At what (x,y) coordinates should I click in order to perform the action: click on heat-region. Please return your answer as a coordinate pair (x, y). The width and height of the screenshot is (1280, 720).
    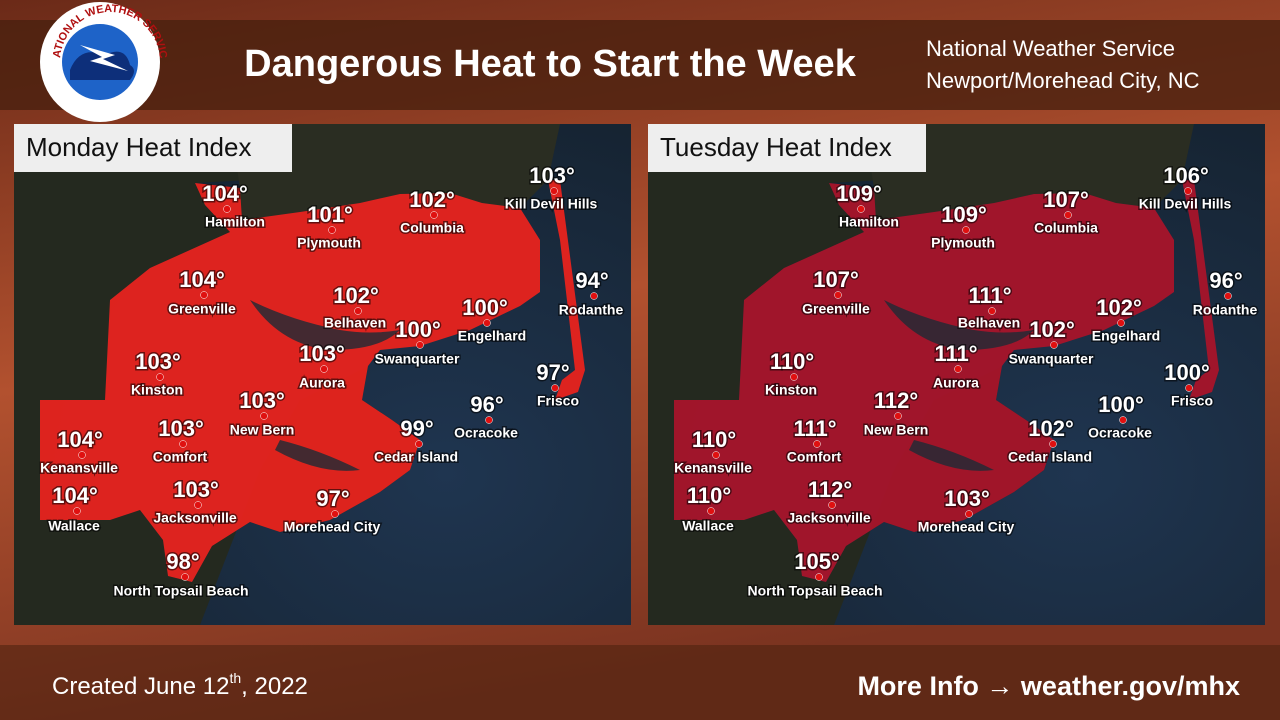
    Looking at the image, I should click on (566, 290).